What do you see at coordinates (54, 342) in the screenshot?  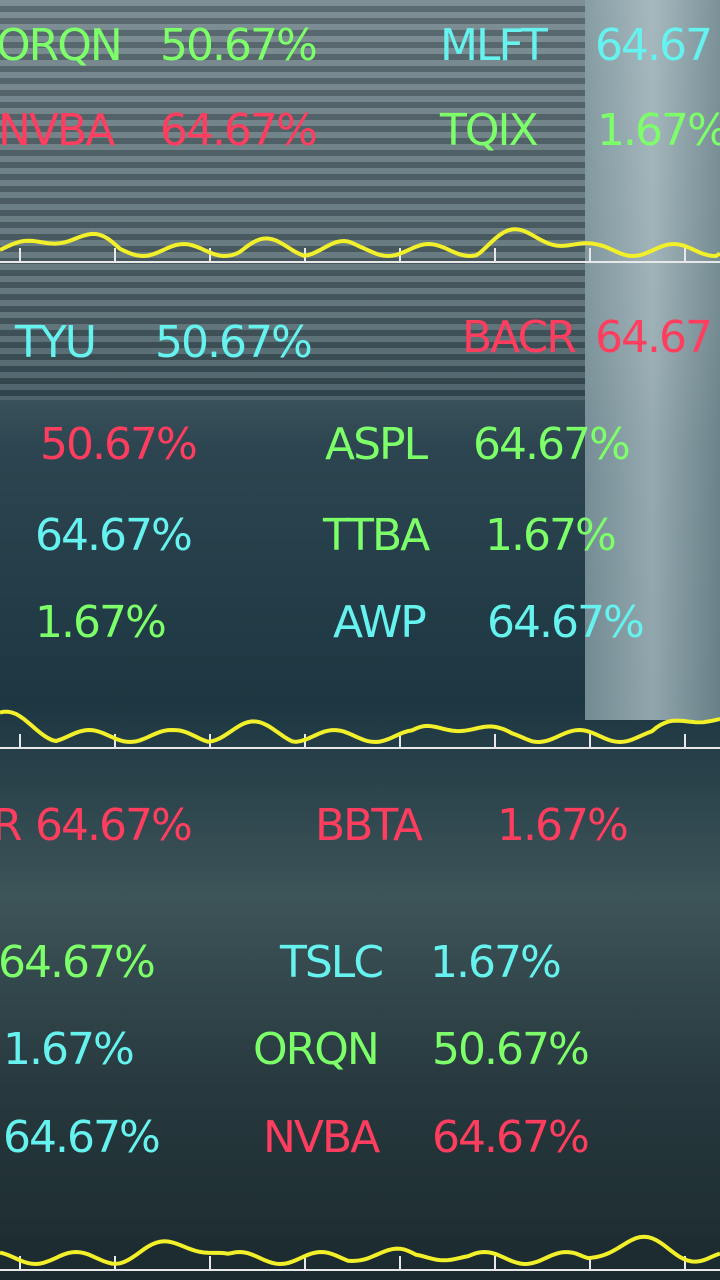 I see `ticker-symbol: TYU` at bounding box center [54, 342].